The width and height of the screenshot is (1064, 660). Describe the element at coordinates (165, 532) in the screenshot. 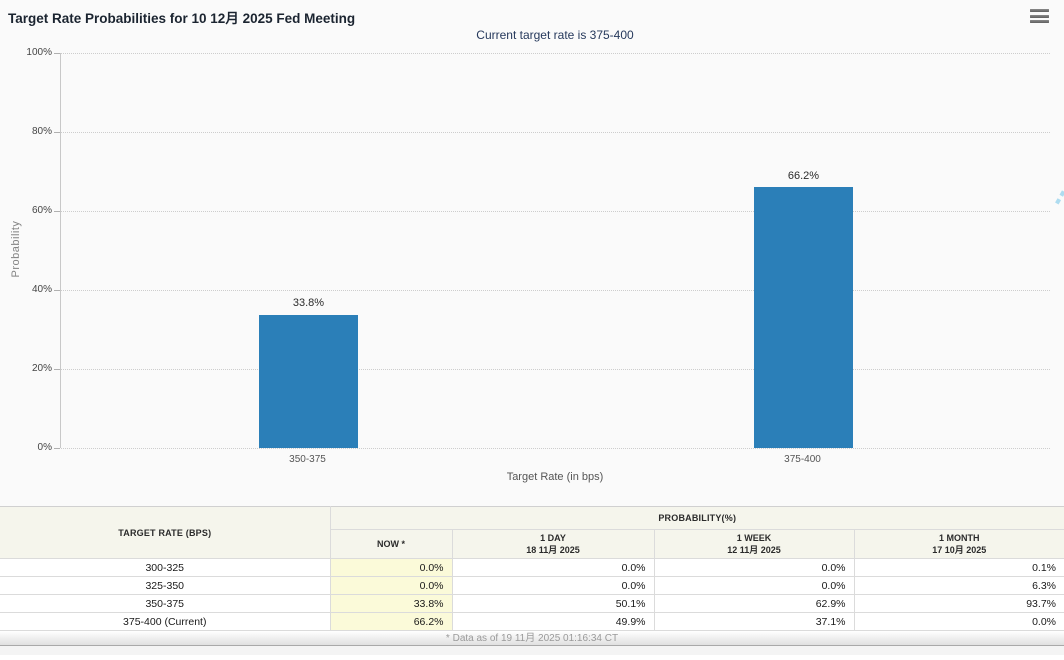

I see `col-header-target-rate: TARGET RATE (BPS)` at that location.